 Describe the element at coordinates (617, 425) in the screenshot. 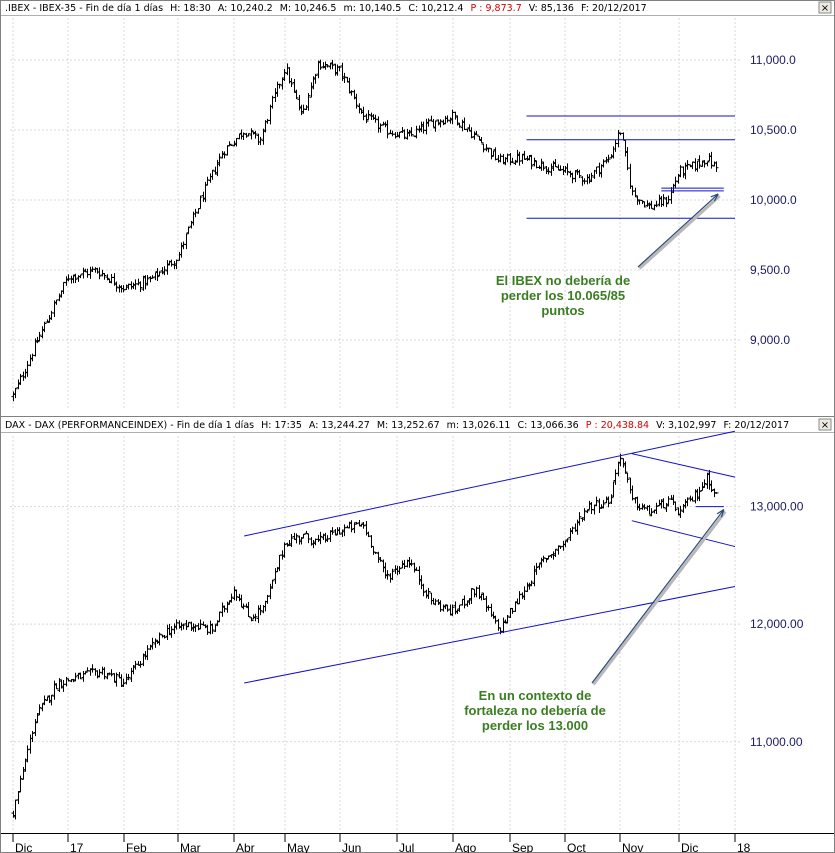

I see `dax-points: P : 20,438.84` at that location.